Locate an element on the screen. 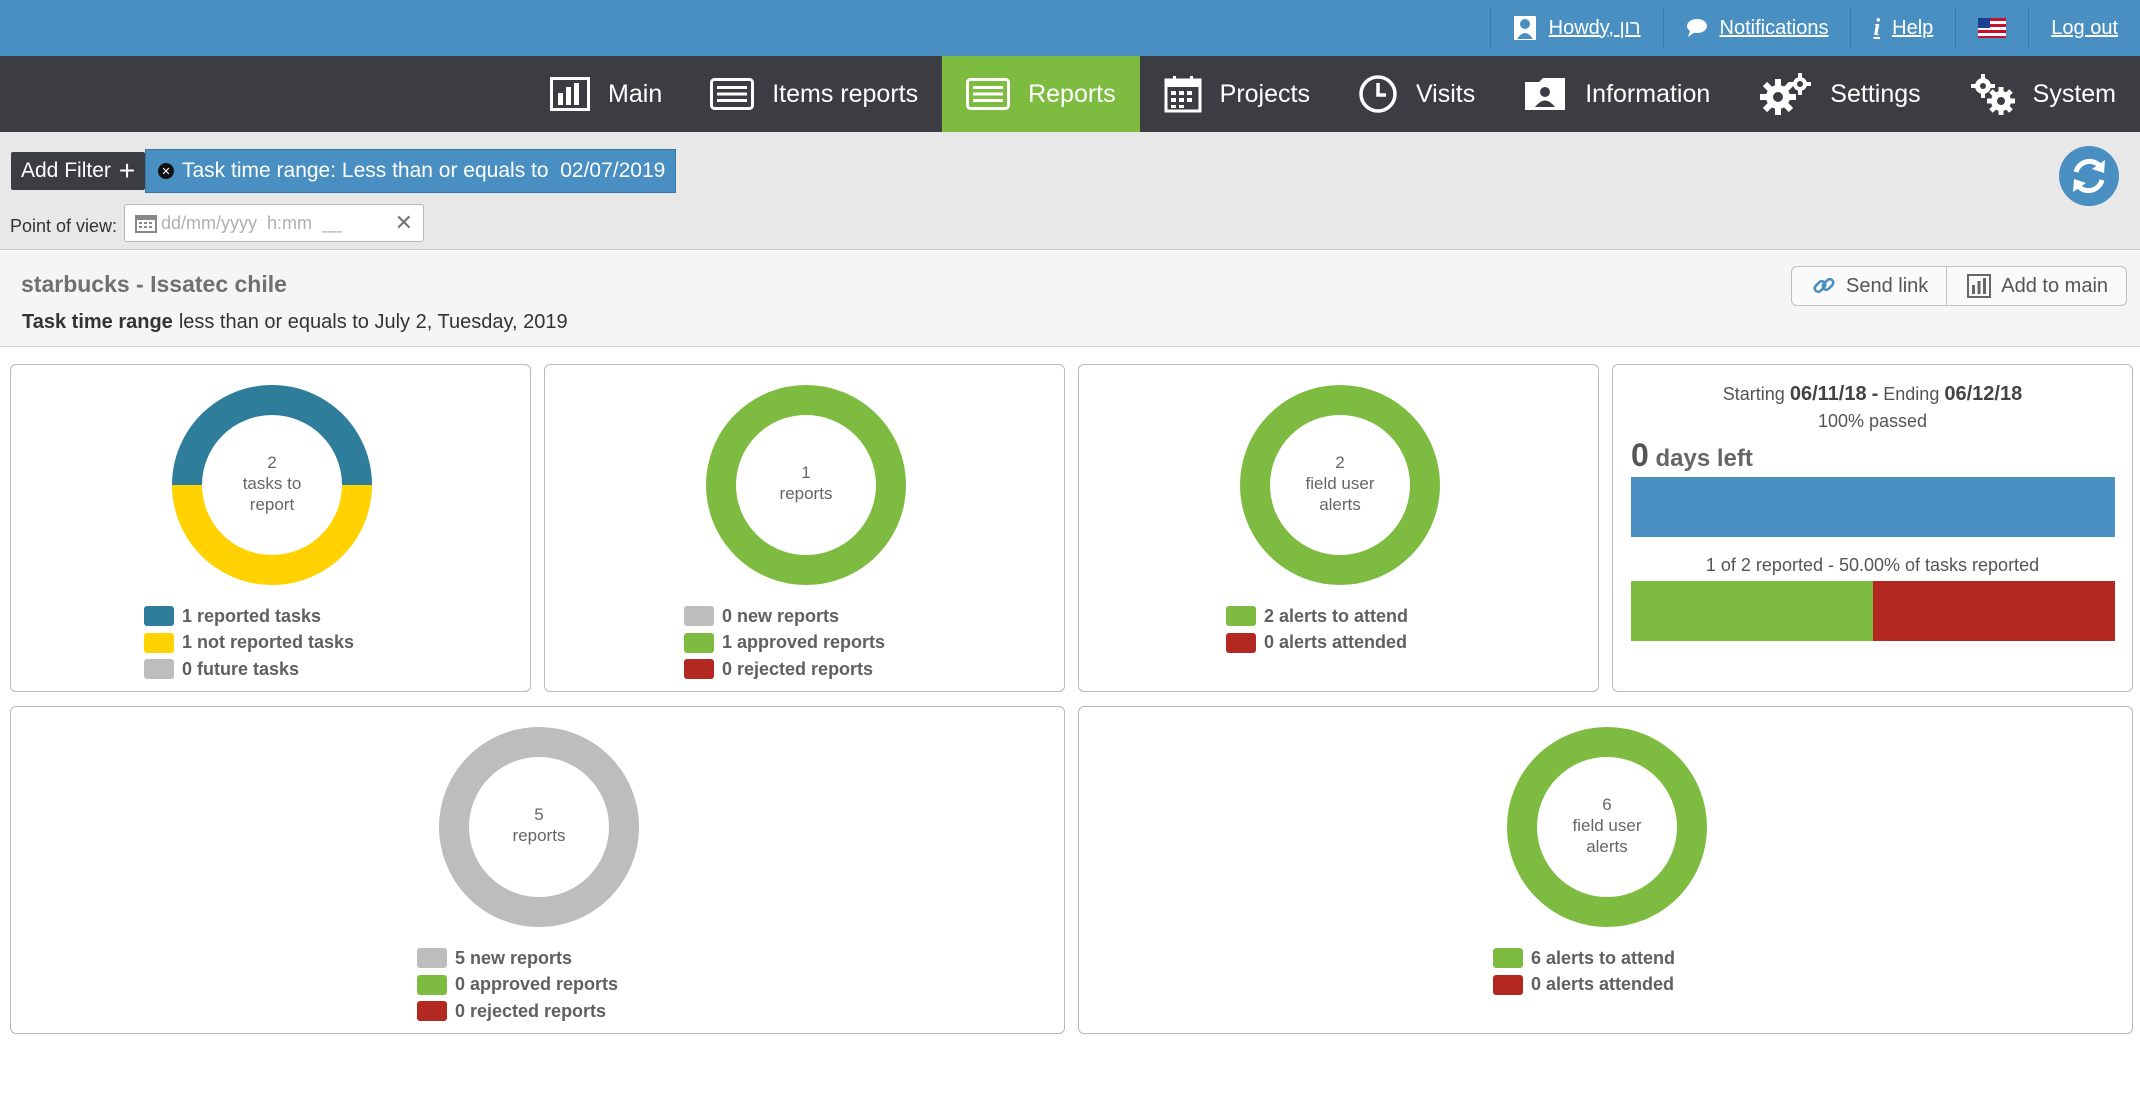 This screenshot has width=2140, height=1116. alerts-legend: 2 alerts to attend 0 alerts attended is located at coordinates (1317, 629).